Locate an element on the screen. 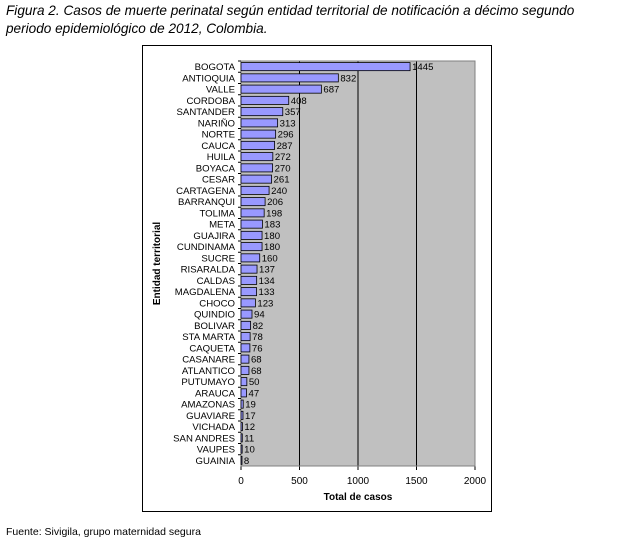  value-label: 272 is located at coordinates (283, 157).